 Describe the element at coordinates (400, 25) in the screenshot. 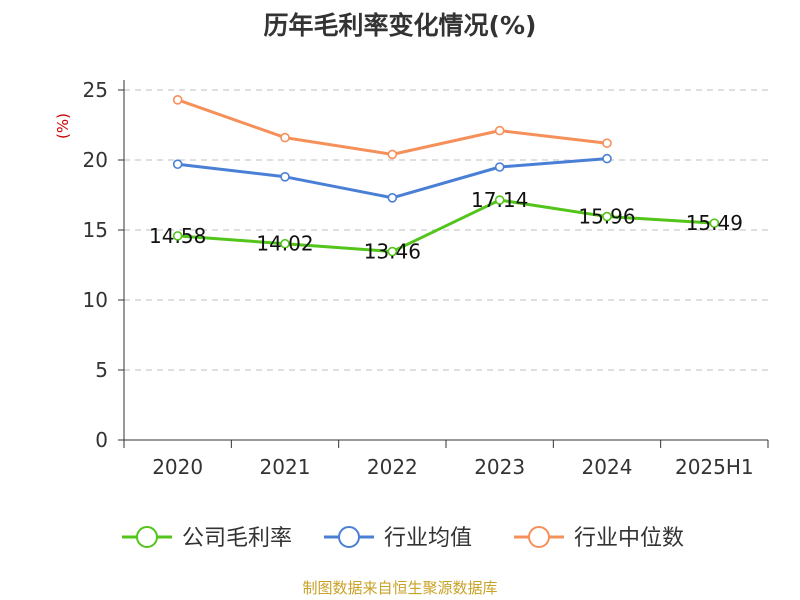

I see `chart-title: 历年毛利率变化情况(%)` at that location.